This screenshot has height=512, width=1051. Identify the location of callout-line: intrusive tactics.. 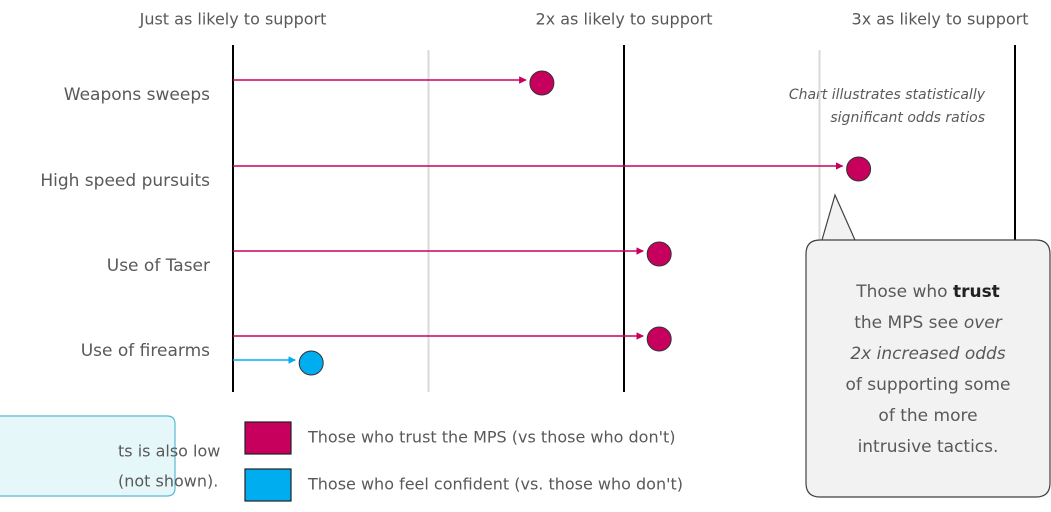
(928, 447).